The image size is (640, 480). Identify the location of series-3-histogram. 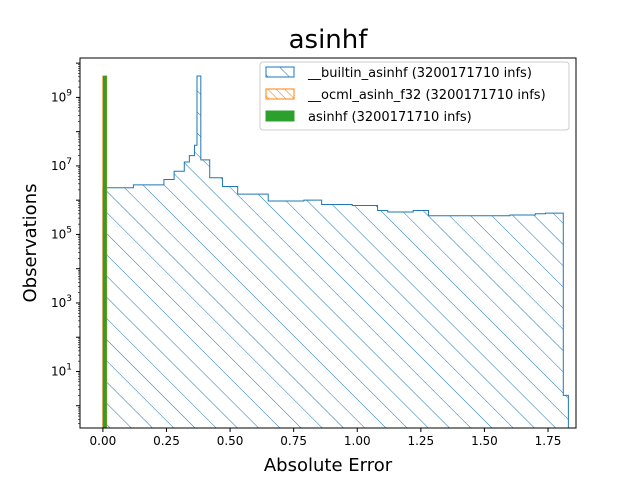
(104, 252).